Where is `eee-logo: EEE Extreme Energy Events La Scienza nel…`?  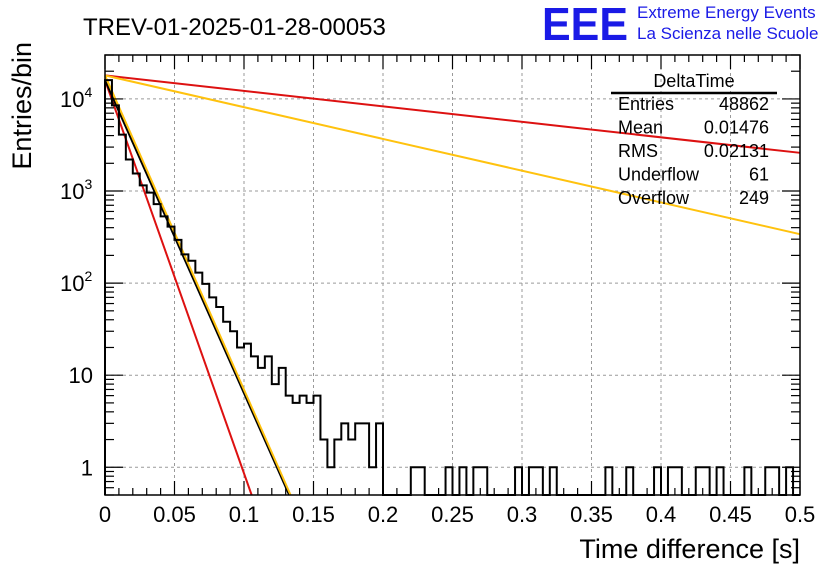 eee-logo: EEE Extreme Energy Events La Scienza nel… is located at coordinates (680, 25).